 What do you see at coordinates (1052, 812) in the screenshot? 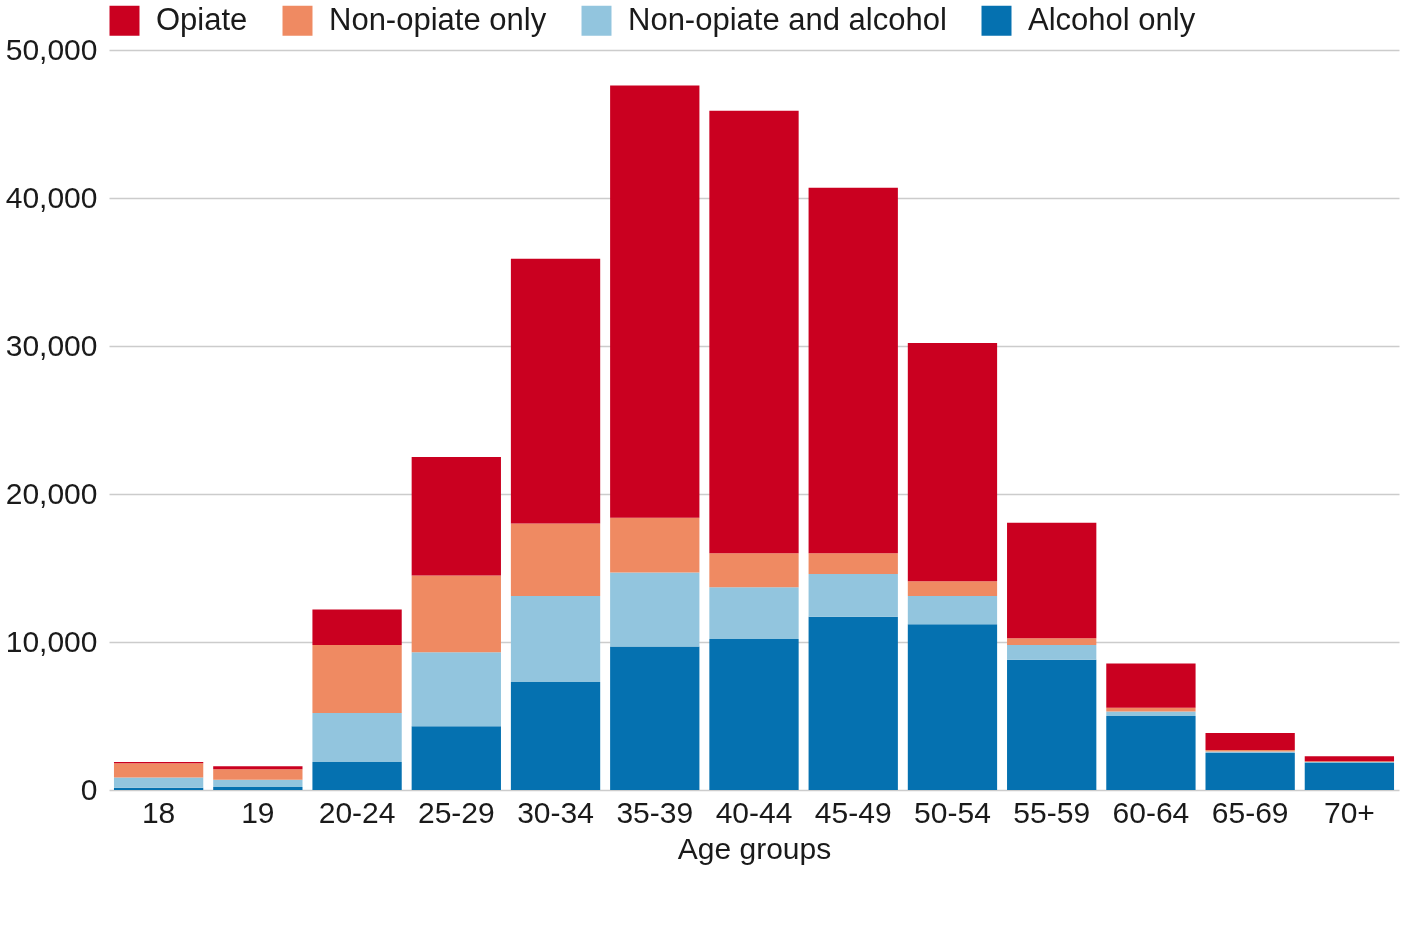
I see `x-tick-label: 55-59` at bounding box center [1052, 812].